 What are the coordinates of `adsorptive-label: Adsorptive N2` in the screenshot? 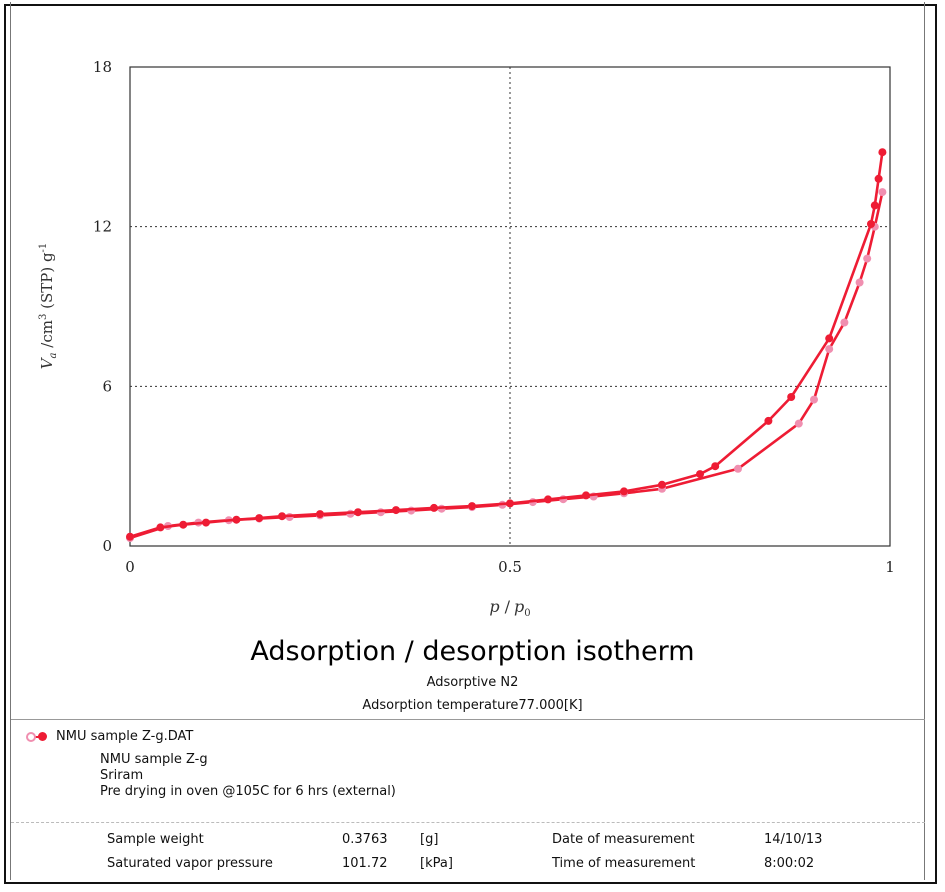 It's located at (472, 682).